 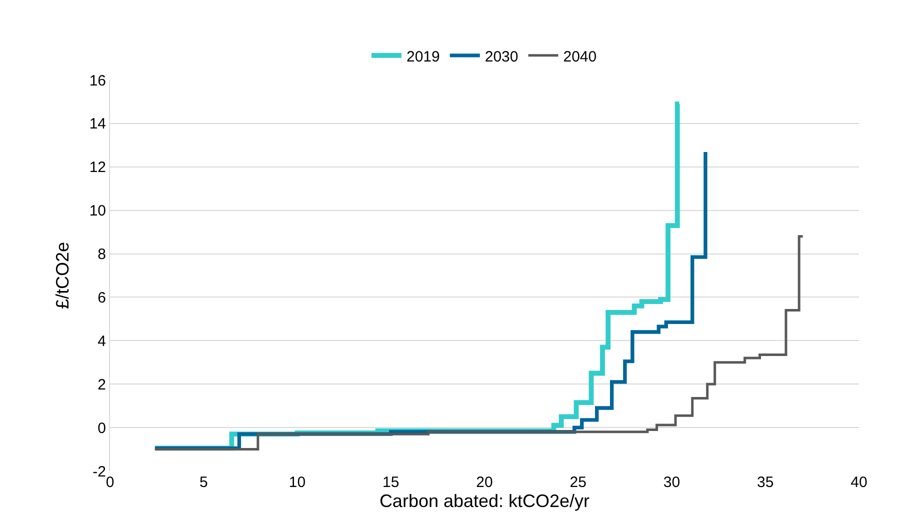 I want to click on y-tick-label: 6, so click(x=102, y=297).